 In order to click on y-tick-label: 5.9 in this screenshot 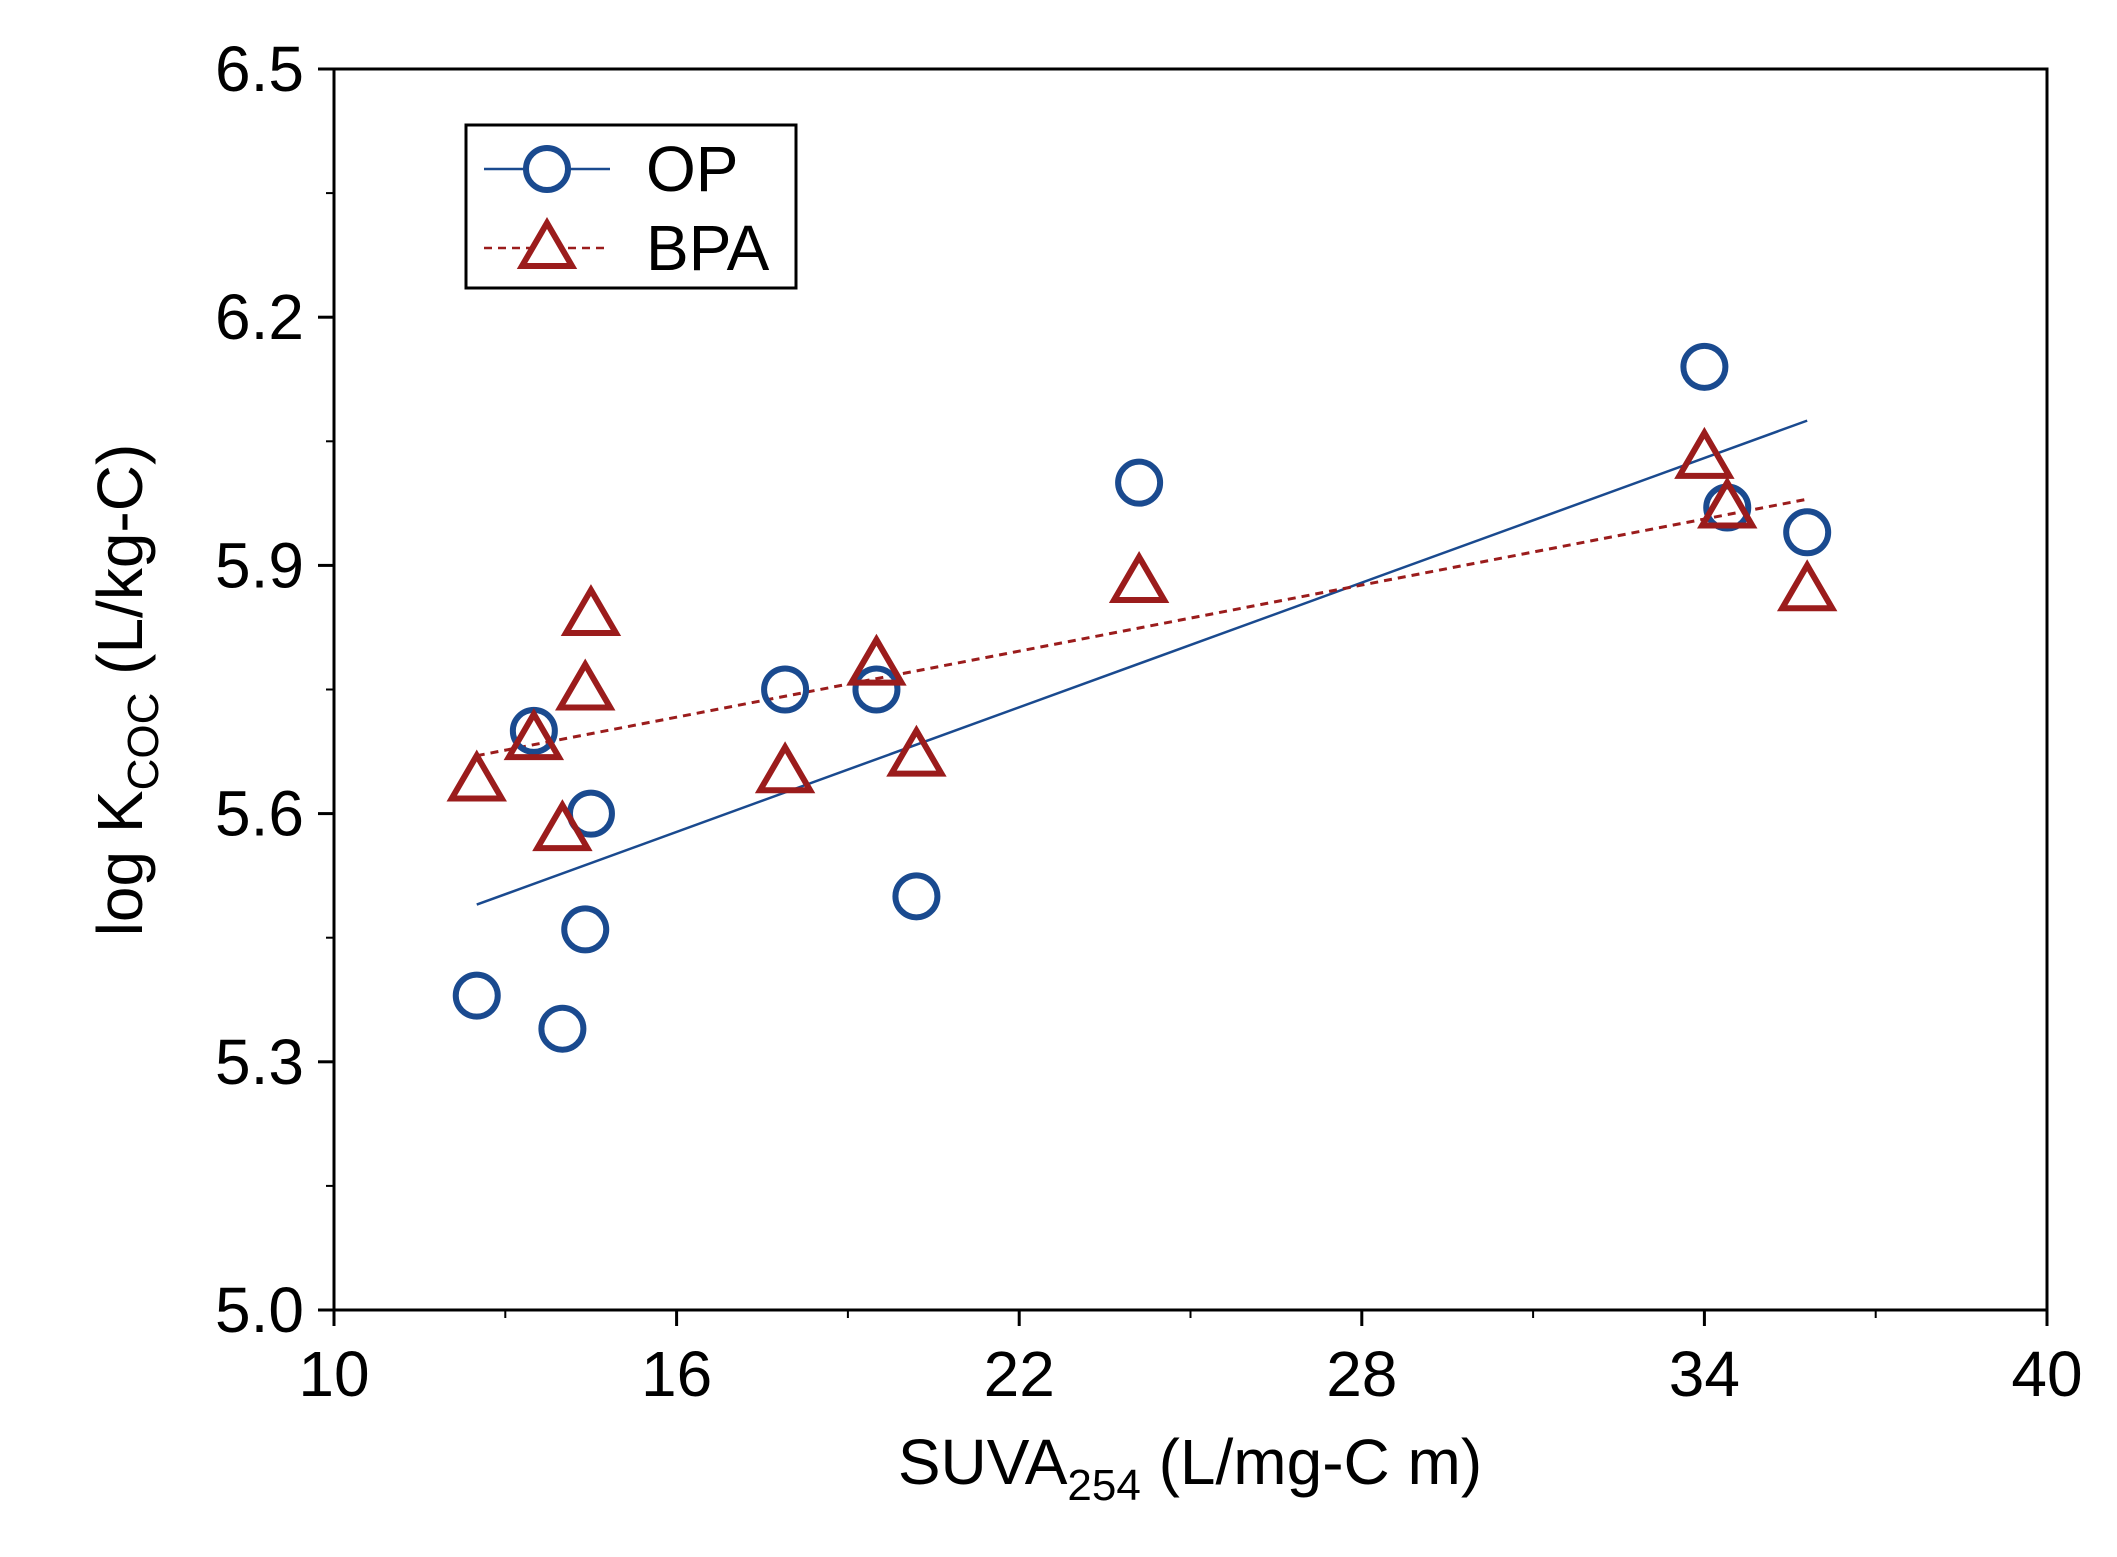, I will do `click(259, 565)`.